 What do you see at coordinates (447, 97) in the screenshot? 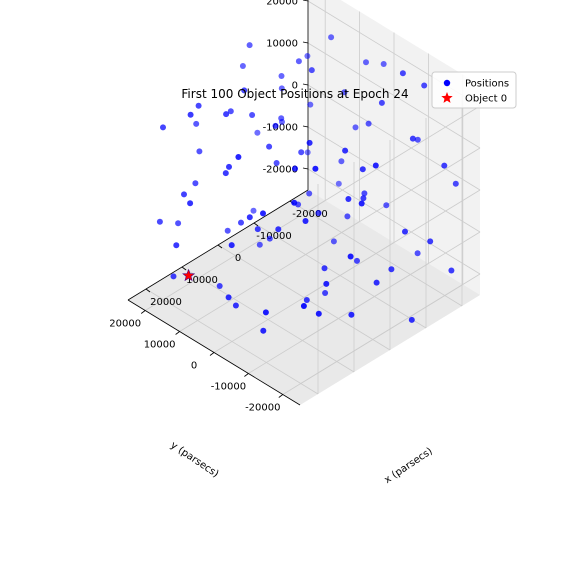
I see `legend-object0-marker` at bounding box center [447, 97].